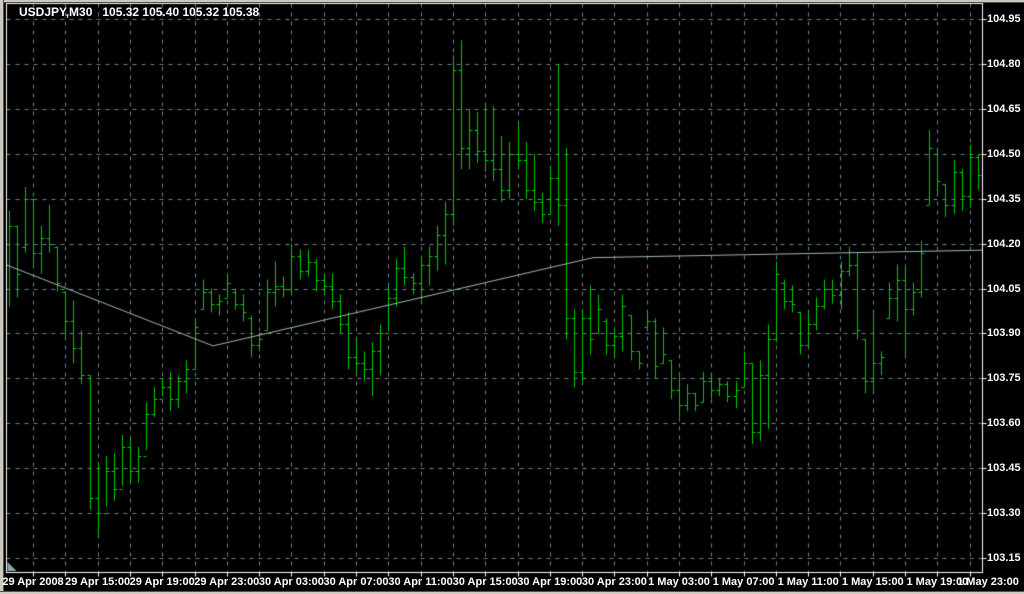 The image size is (1024, 594). I want to click on price-axis-label: 103.30, so click(1004, 512).